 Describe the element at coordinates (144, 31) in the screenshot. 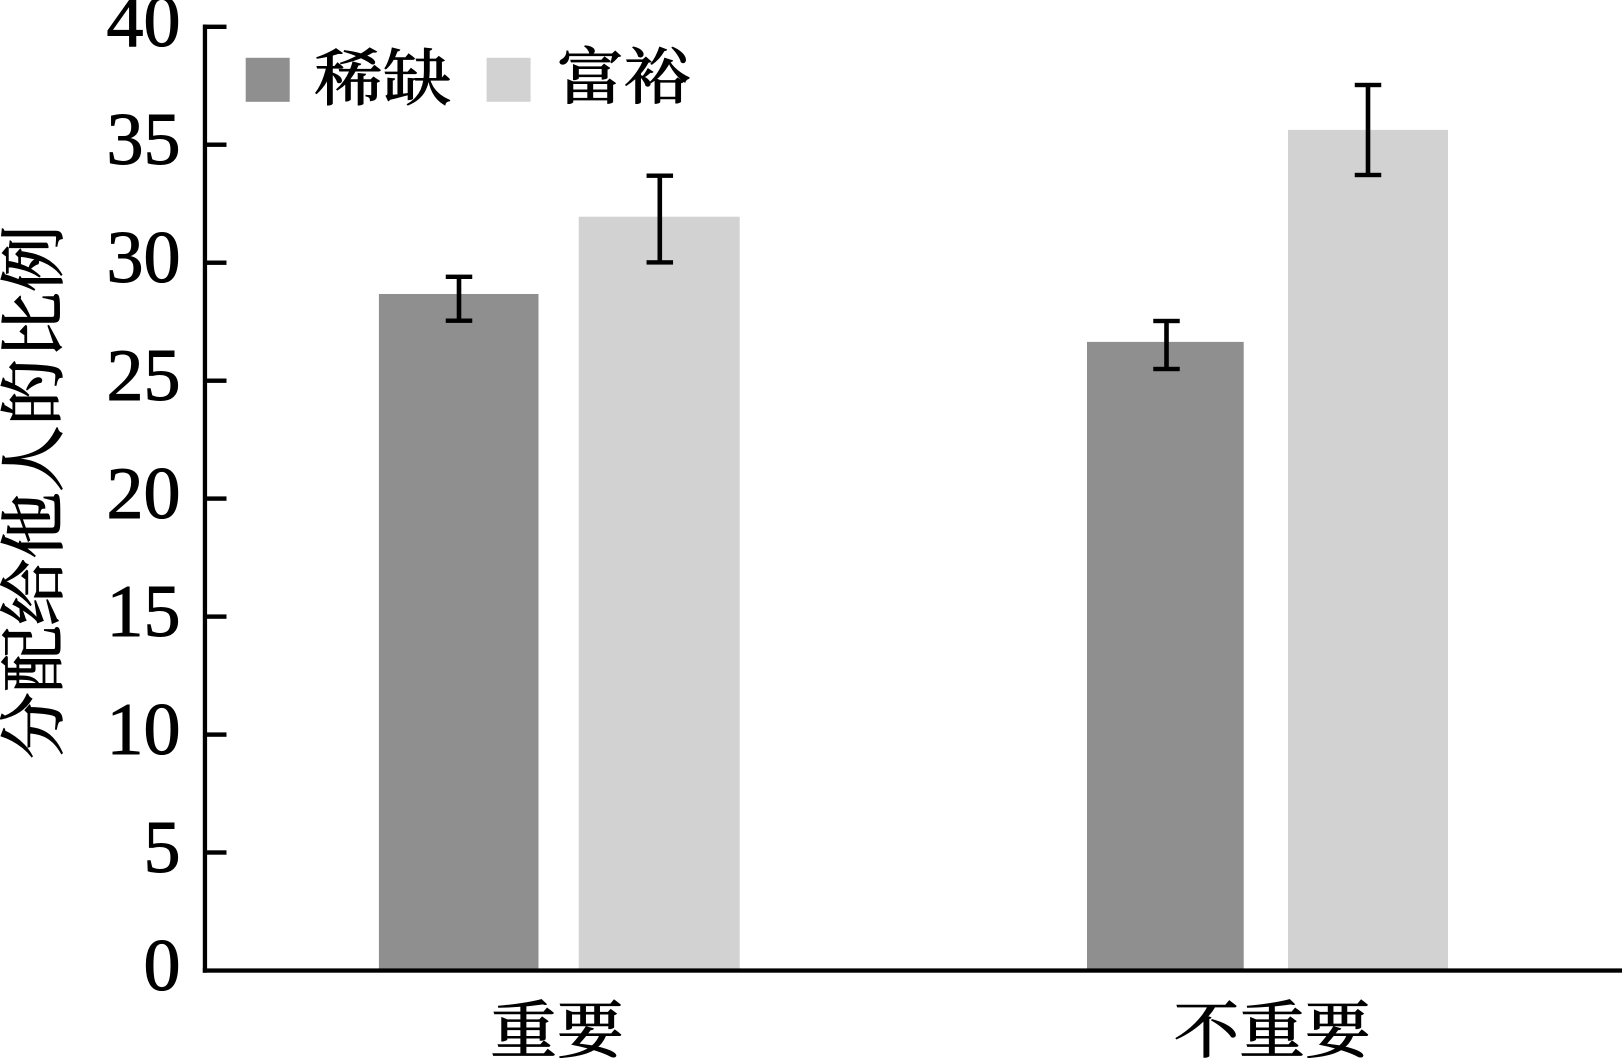

I see `svg-text: 40` at that location.